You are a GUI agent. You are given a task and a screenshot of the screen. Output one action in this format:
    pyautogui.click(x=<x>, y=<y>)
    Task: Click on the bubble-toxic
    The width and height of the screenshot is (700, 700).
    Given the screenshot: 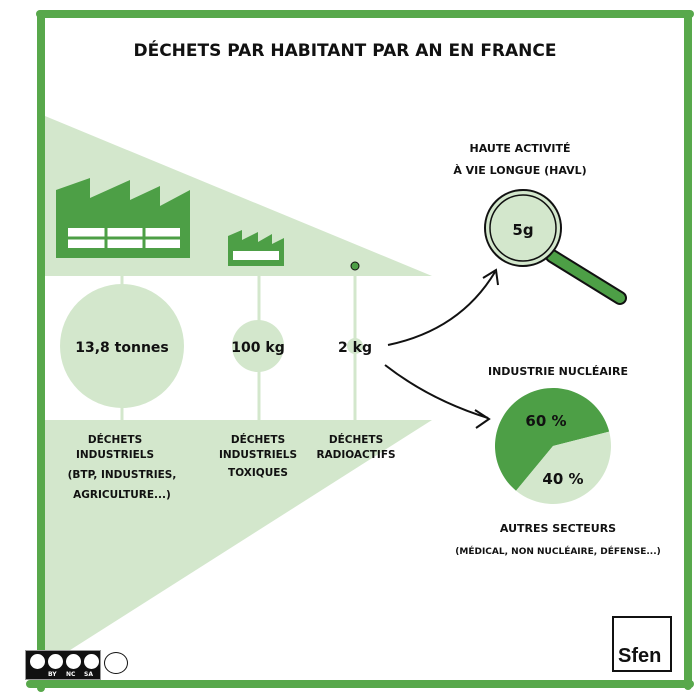 What is the action you would take?
    pyautogui.click(x=258, y=346)
    